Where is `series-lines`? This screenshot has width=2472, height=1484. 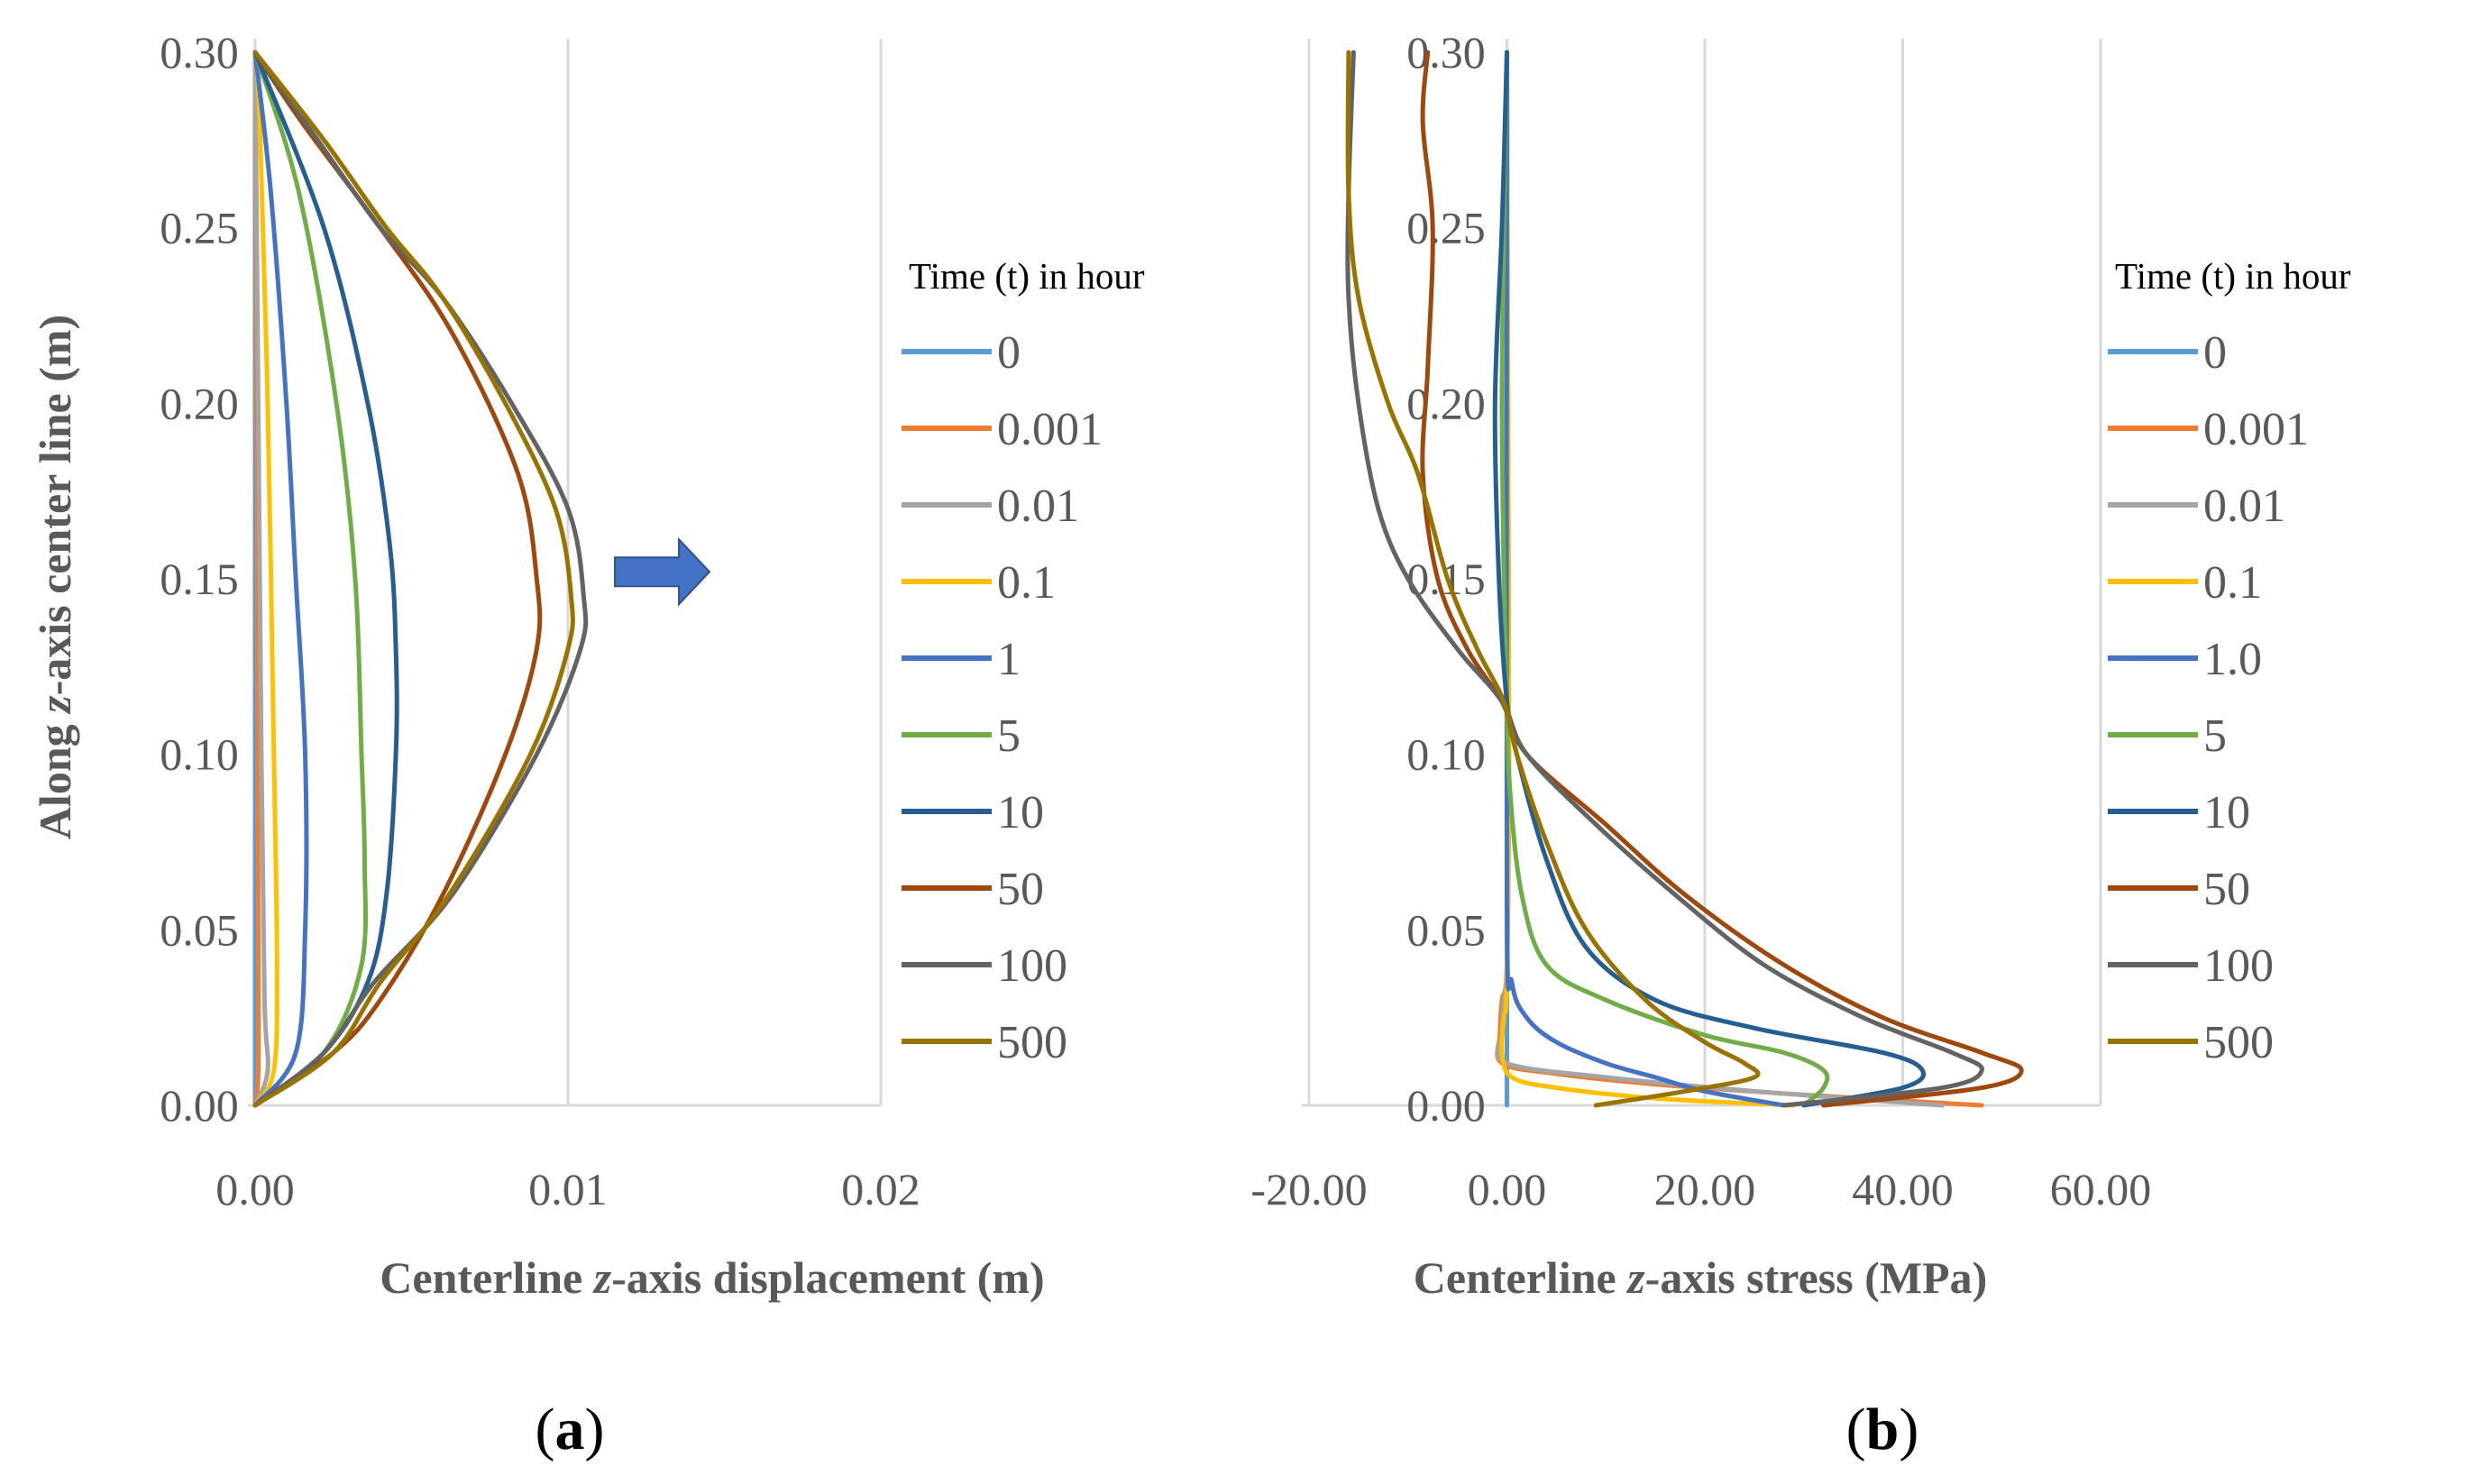 series-lines is located at coordinates (421, 579).